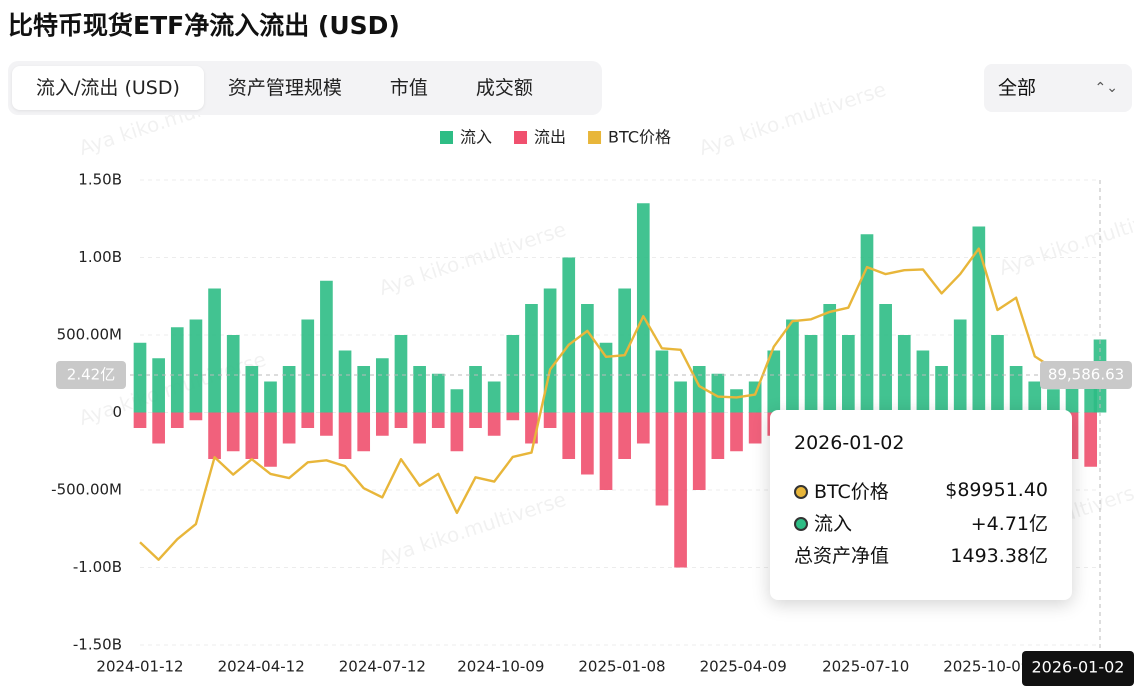  What do you see at coordinates (865, 667) in the screenshot?
I see `x-tick-label: 2025-07-10` at bounding box center [865, 667].